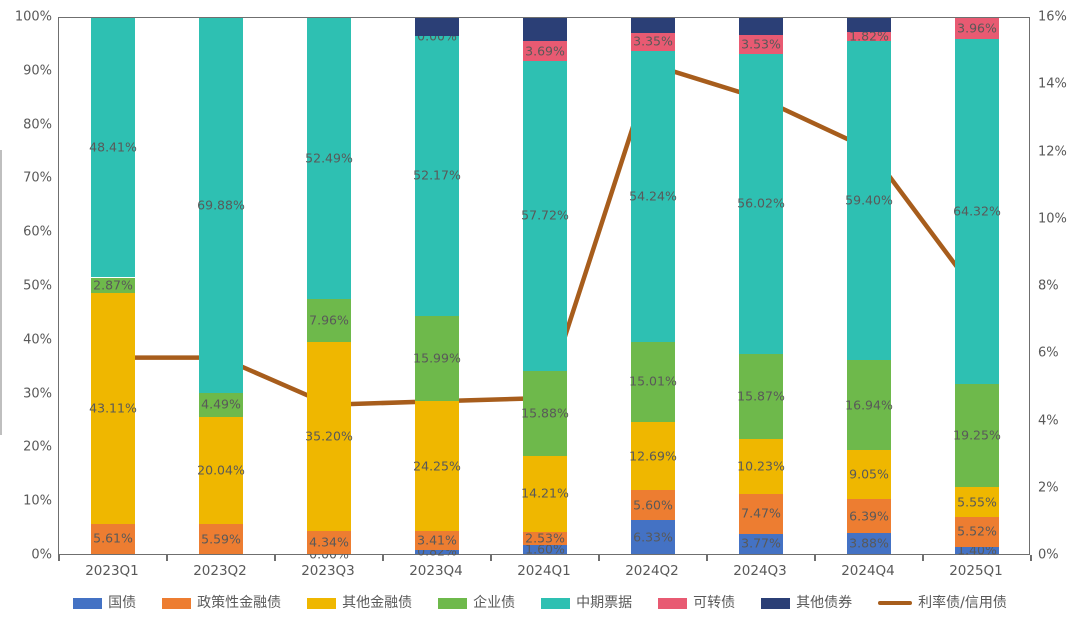 This screenshot has width=1080, height=632. I want to click on legend-label: 国债, so click(122, 603).